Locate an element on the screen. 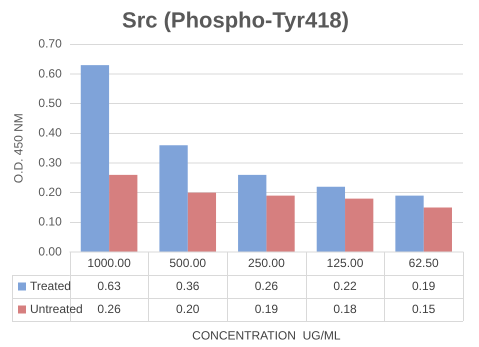 Image resolution: width=479 pixels, height=347 pixels. data-label: 0.15 is located at coordinates (424, 309).